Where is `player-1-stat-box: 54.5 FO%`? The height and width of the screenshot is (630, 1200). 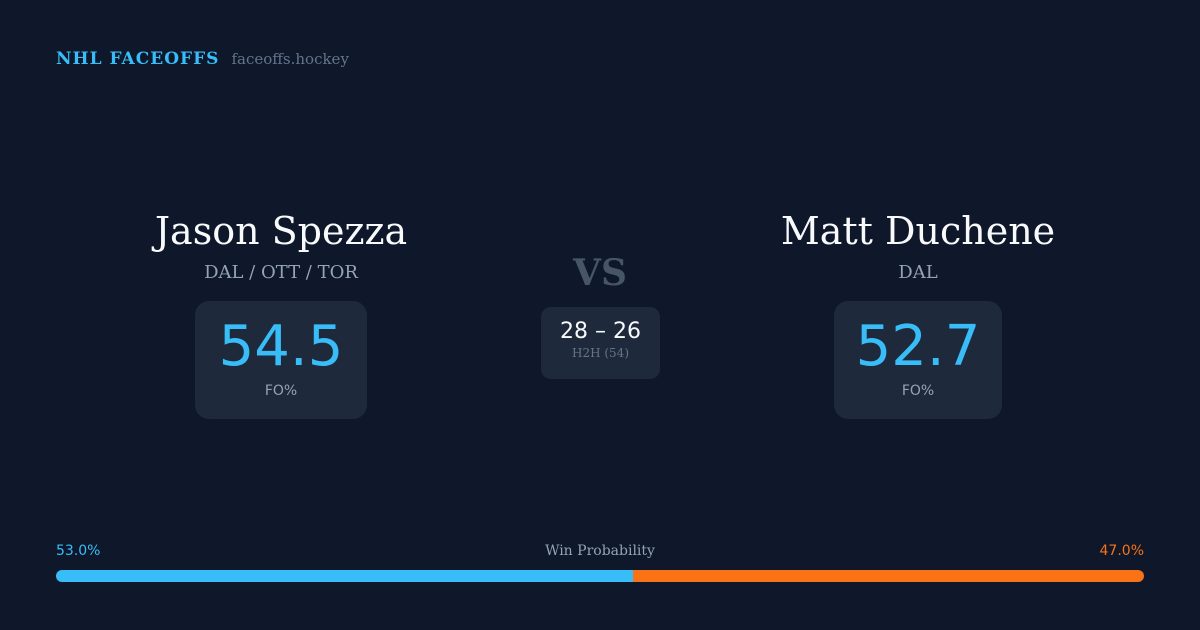
player-1-stat-box: 54.5 FO% is located at coordinates (281, 360).